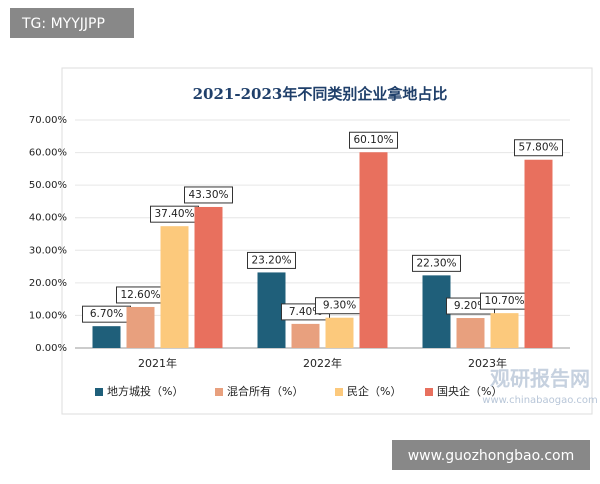 This screenshot has height=484, width=600. Describe the element at coordinates (322, 363) in the screenshot. I see `x-tick-label: 2022年` at that location.